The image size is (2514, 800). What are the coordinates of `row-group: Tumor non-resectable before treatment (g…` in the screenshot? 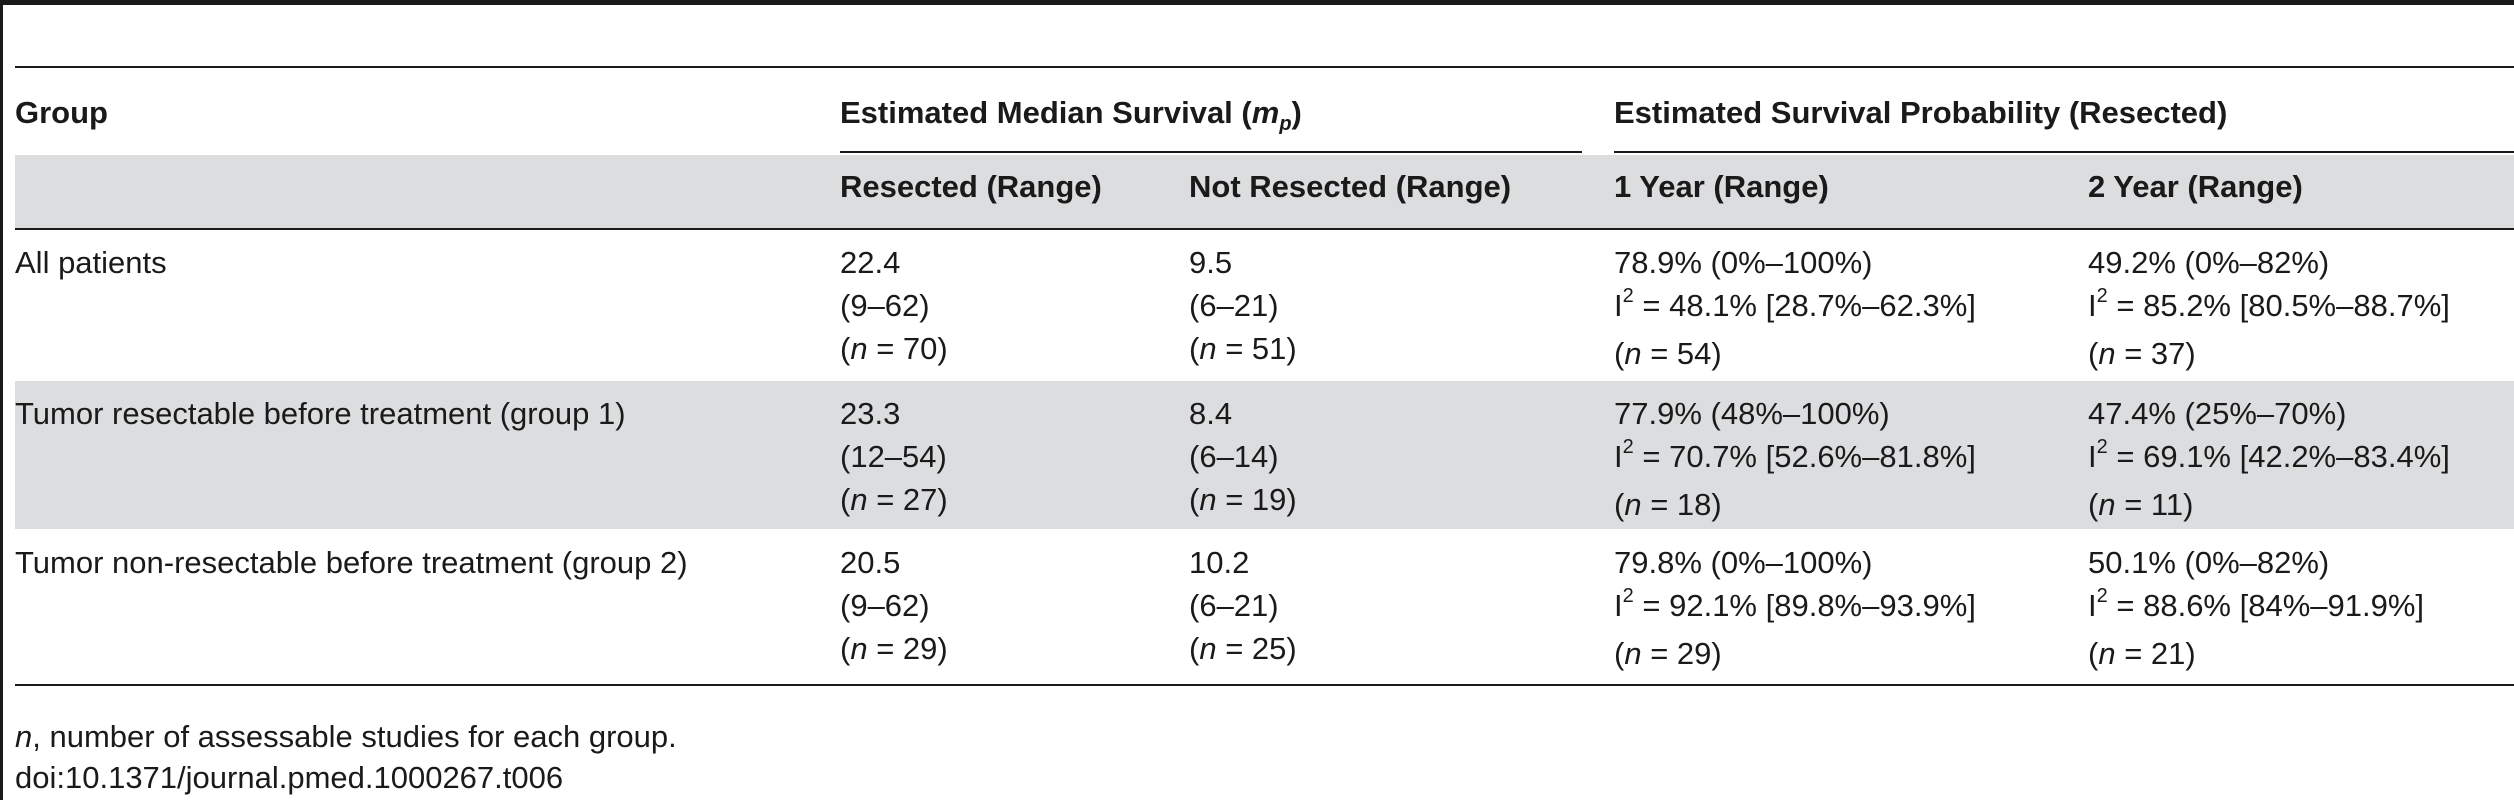 It's located at (351, 562).